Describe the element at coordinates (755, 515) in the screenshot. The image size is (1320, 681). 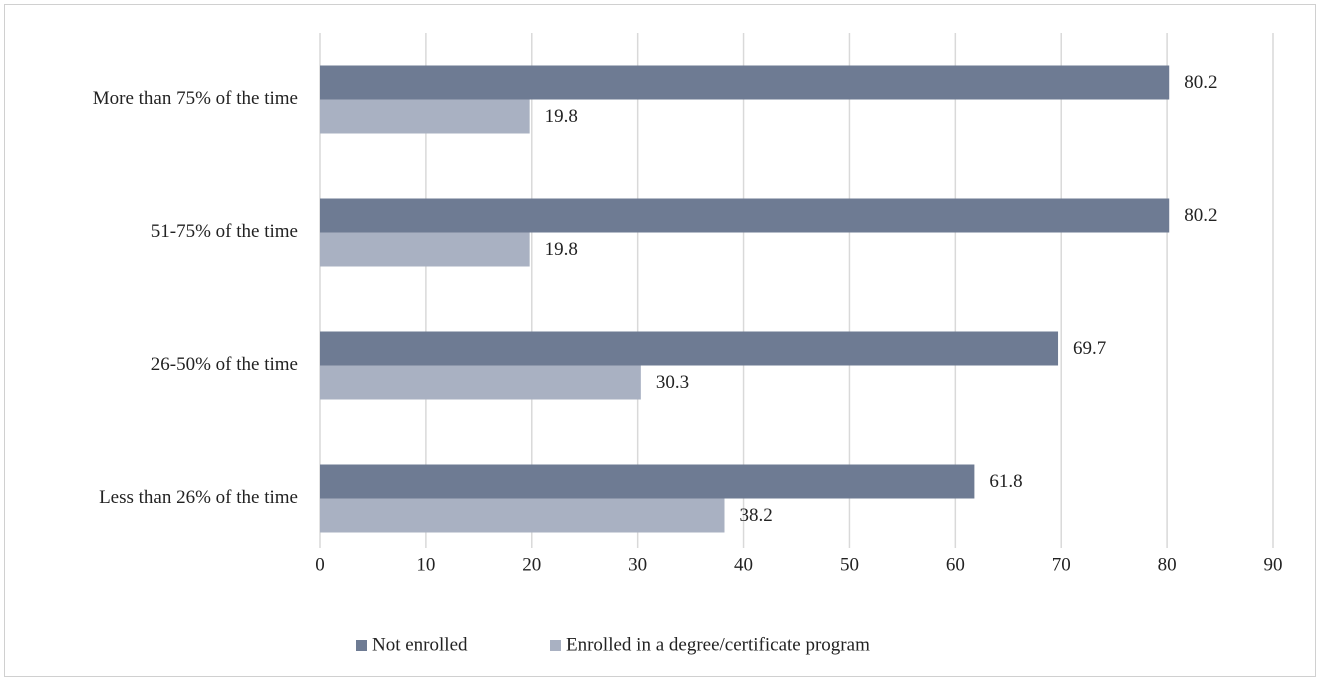
I see `data-label: 38.2` at that location.